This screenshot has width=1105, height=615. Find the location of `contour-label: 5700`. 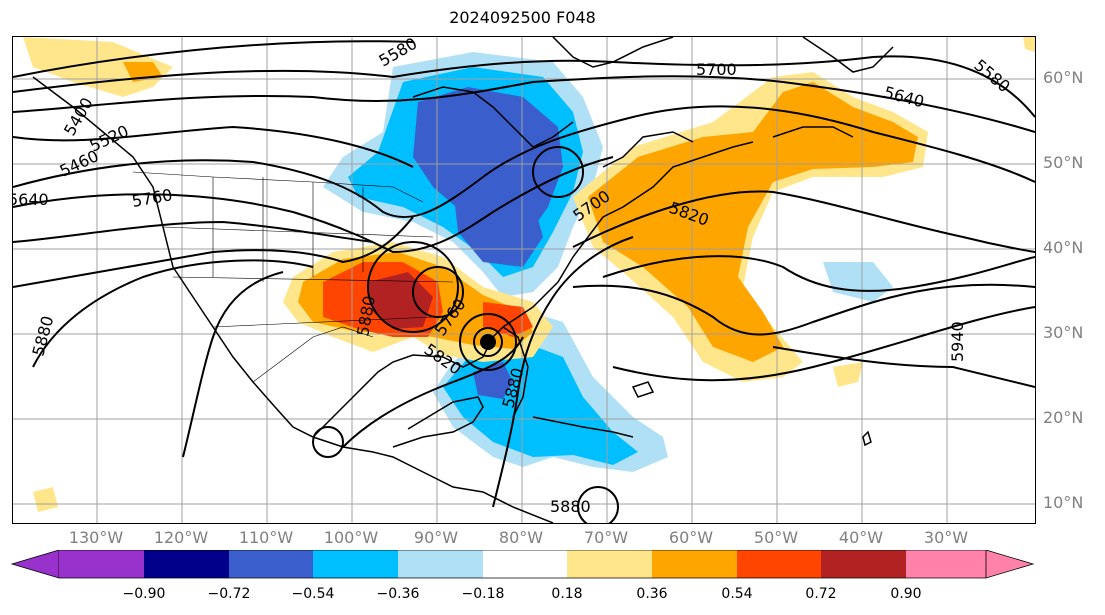

contour-label: 5700 is located at coordinates (716, 69).